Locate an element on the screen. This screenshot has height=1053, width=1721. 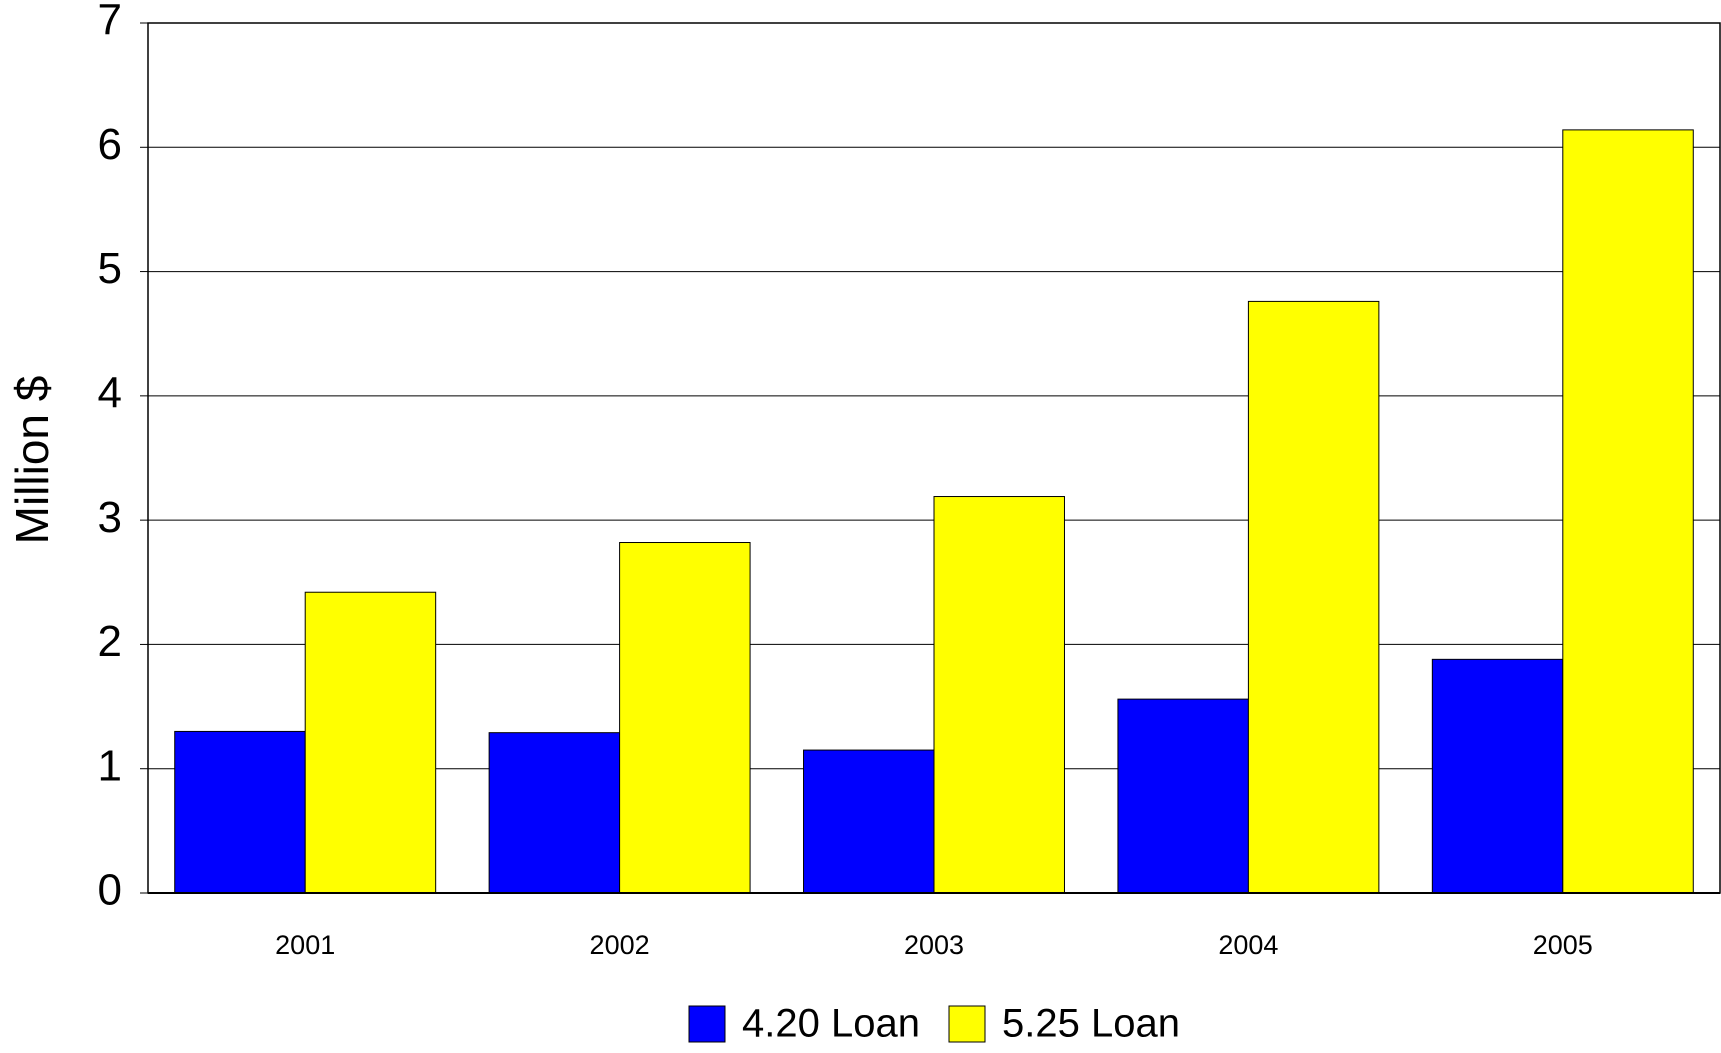
y-tick-label: 3 is located at coordinates (110, 517).